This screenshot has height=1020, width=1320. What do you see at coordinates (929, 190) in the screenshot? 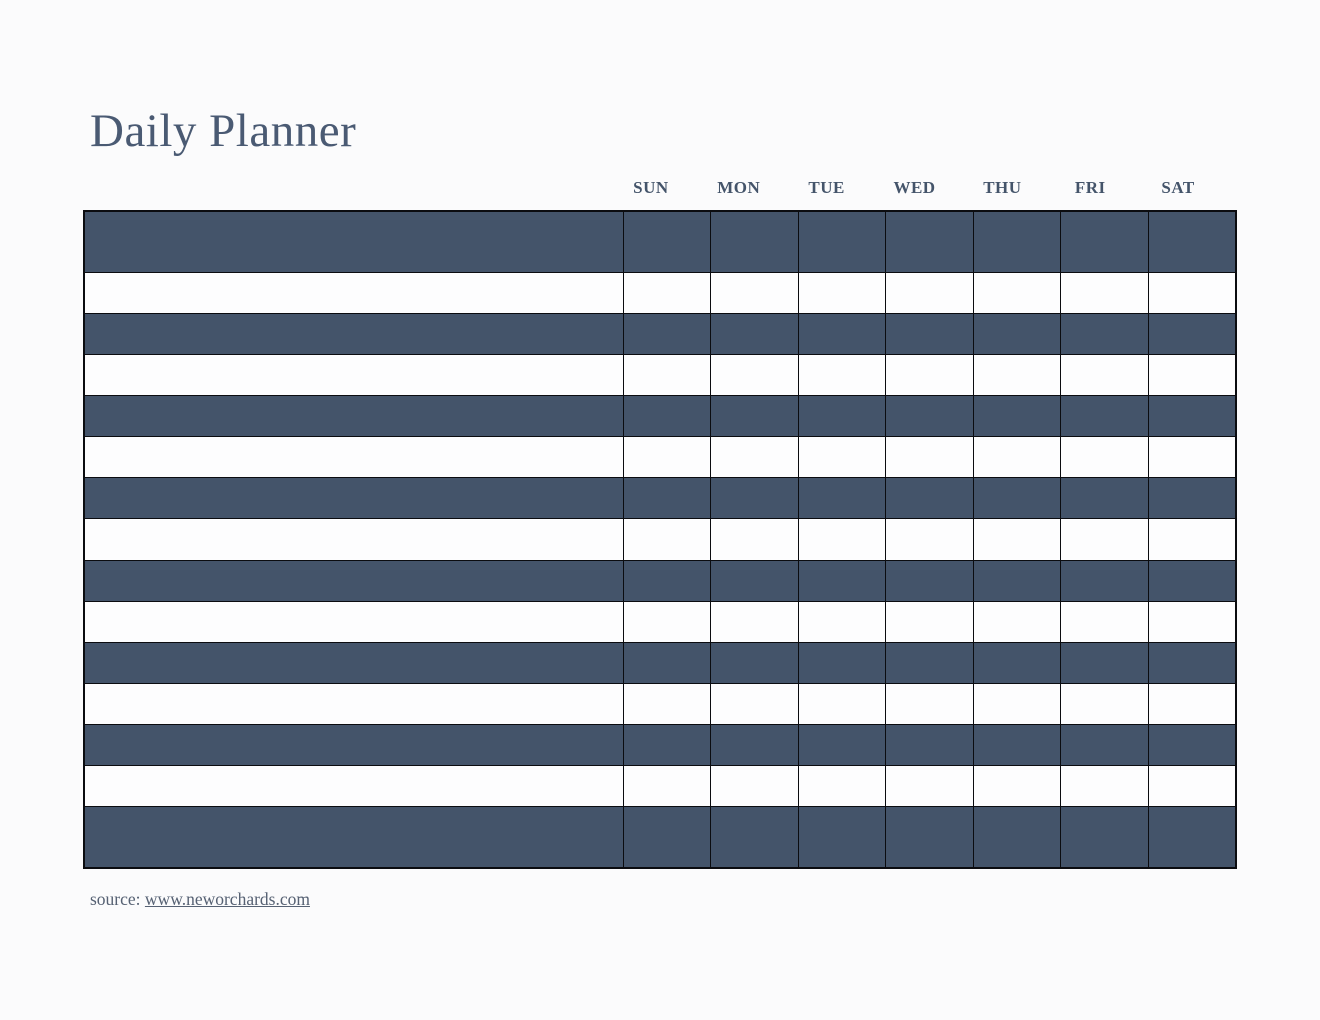
I see `day-headers-row: SUN MON TUE WED THU FRI SAT` at bounding box center [929, 190].